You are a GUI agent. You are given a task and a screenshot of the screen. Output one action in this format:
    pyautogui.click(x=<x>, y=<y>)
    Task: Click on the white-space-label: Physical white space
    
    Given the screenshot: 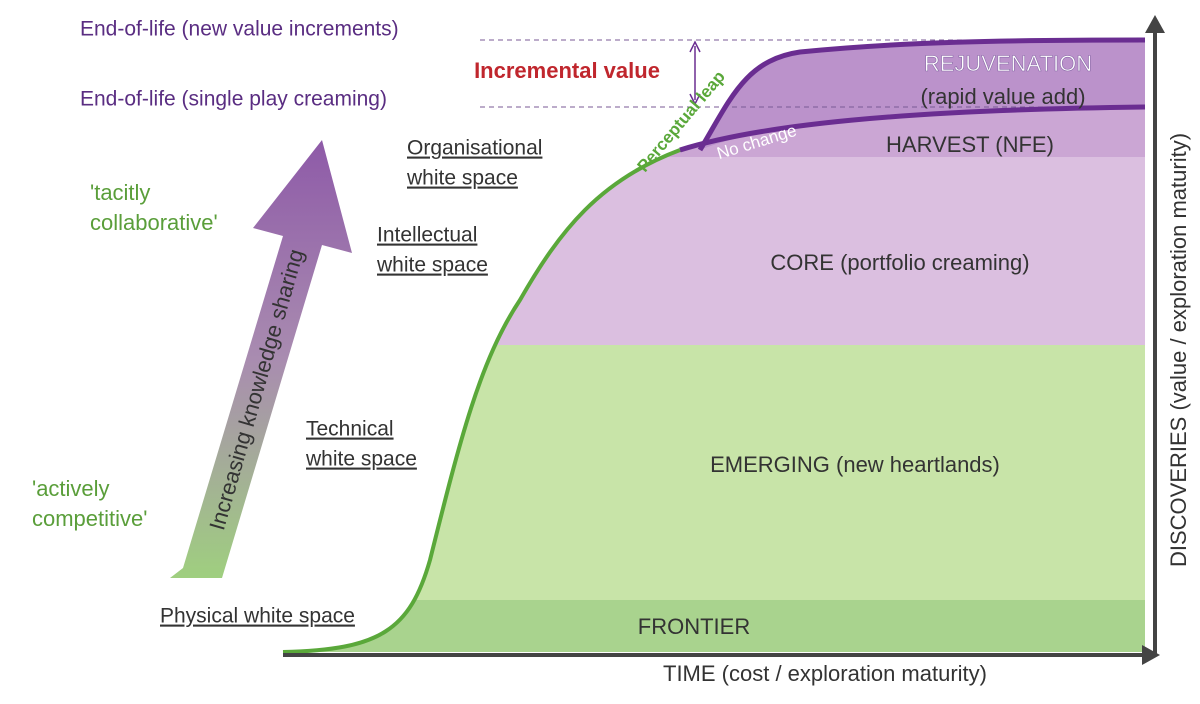 What is the action you would take?
    pyautogui.click(x=257, y=616)
    